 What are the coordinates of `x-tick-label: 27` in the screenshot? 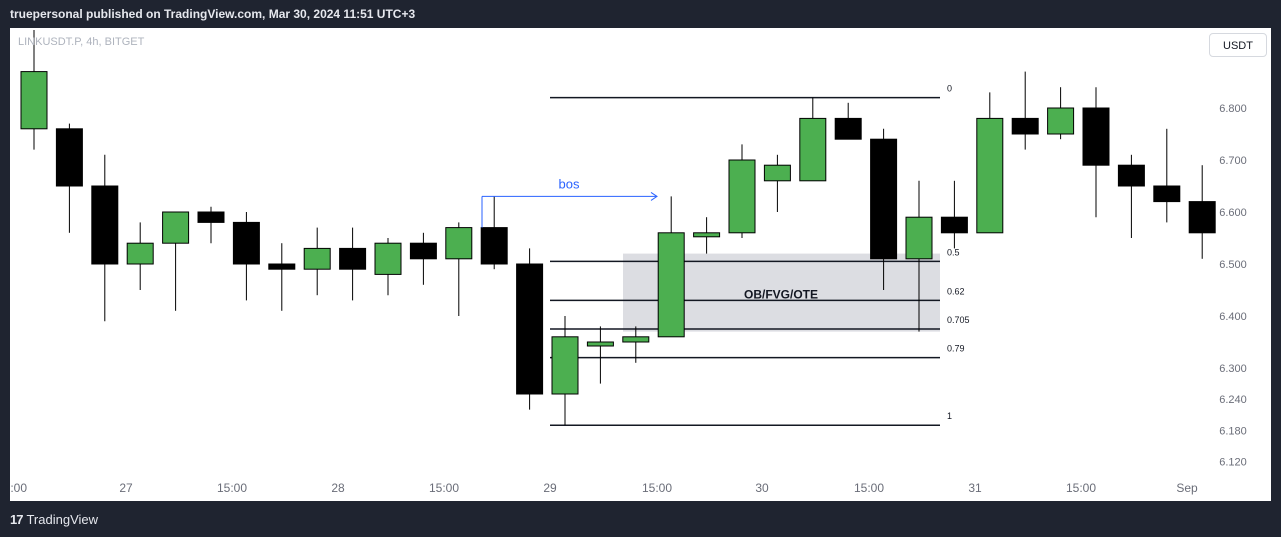 It's located at (126, 488).